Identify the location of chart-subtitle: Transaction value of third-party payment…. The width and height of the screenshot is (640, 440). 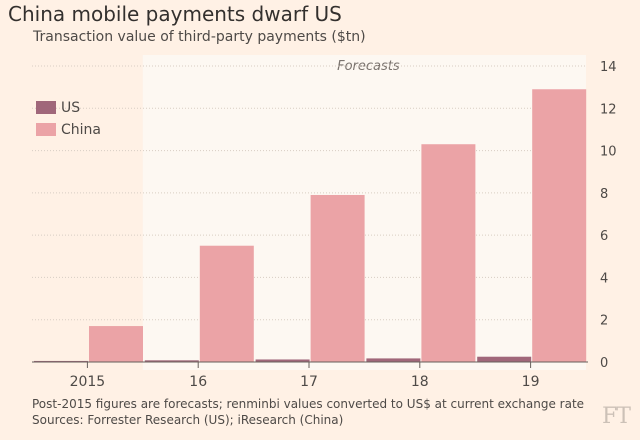
(199, 37).